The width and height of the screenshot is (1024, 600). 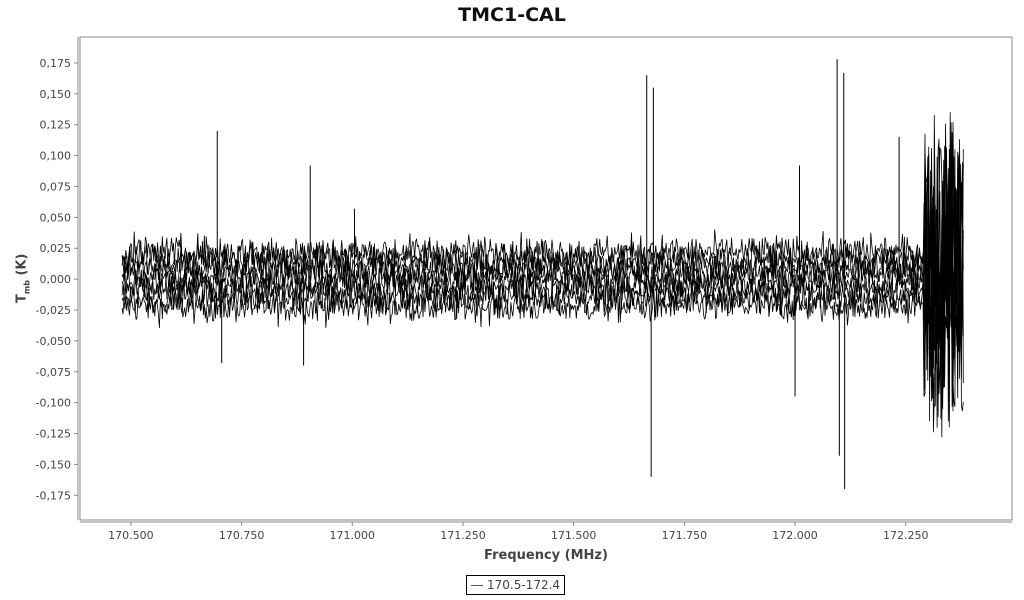 What do you see at coordinates (53, 464) in the screenshot?
I see `y-tick-label: -0,150` at bounding box center [53, 464].